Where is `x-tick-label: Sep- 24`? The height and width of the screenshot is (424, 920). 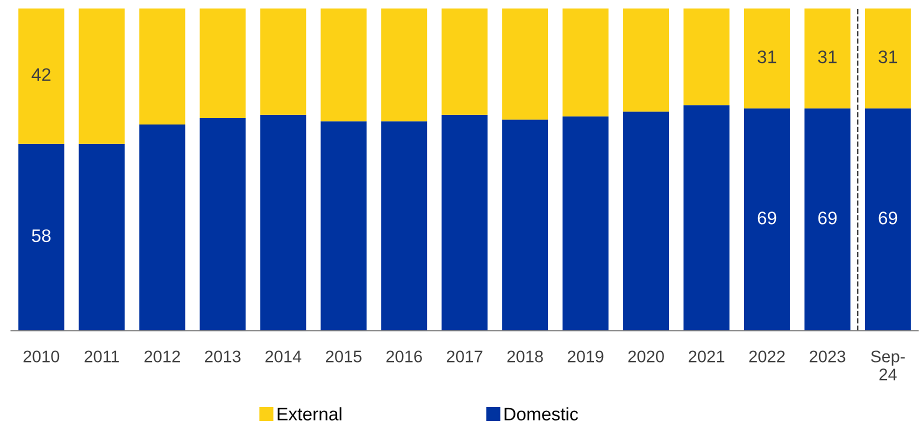 x-tick-label: Sep- 24 is located at coordinates (888, 365).